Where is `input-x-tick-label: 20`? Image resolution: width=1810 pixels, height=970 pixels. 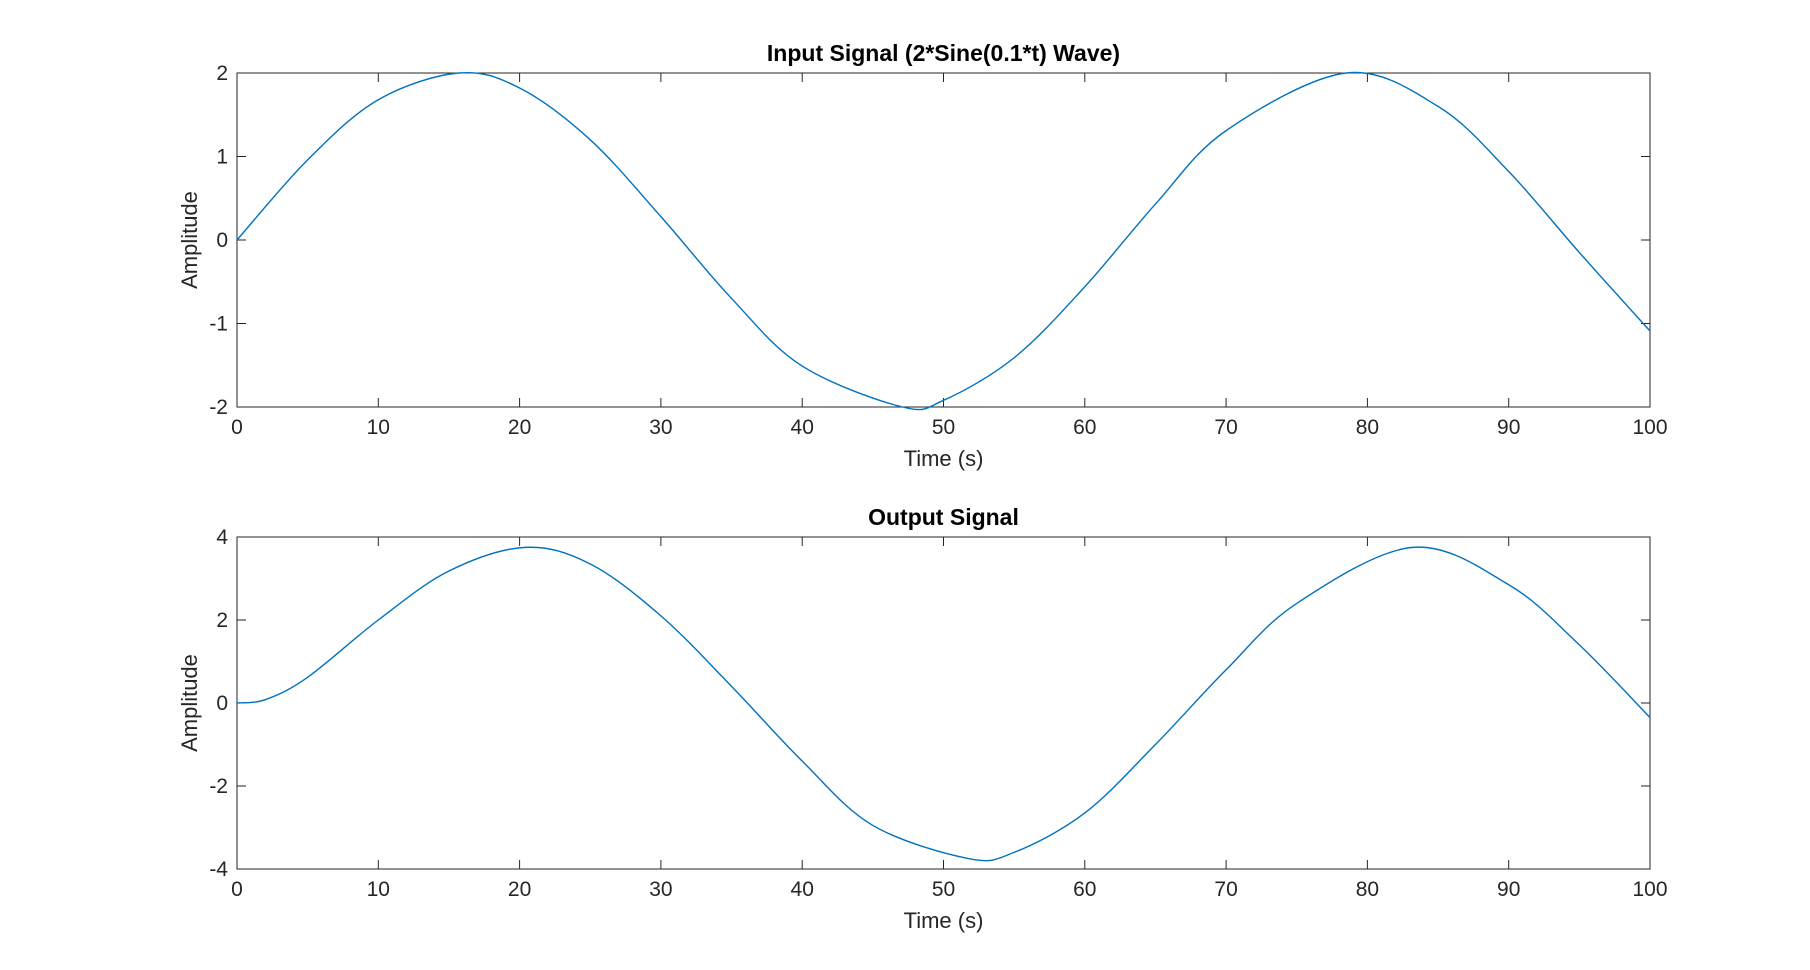
input-x-tick-label: 20 is located at coordinates (519, 427).